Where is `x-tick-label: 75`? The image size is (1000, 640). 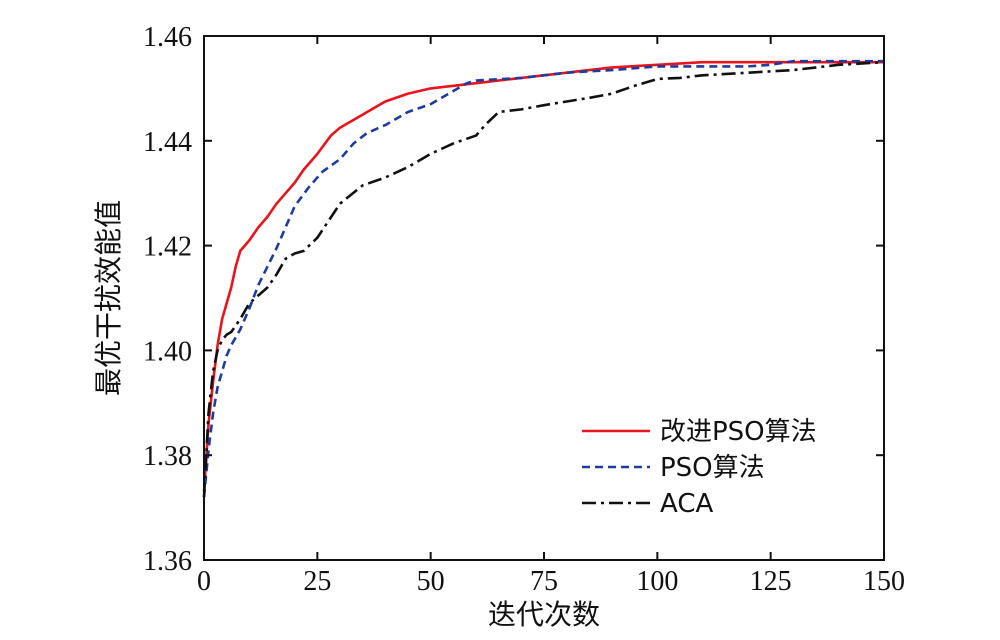 x-tick-label: 75 is located at coordinates (544, 581).